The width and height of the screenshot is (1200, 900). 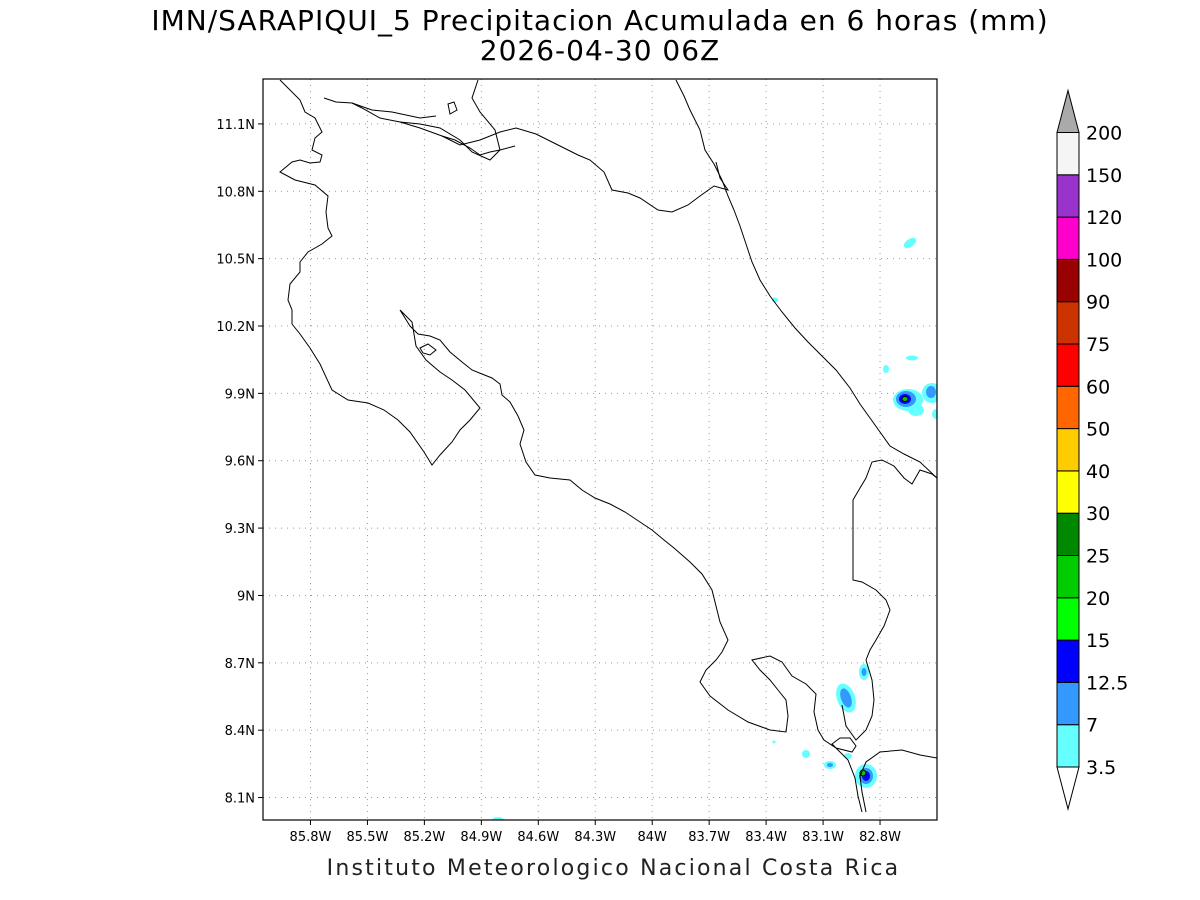 I want to click on lat-tick-label: 9.6N, so click(x=240, y=462).